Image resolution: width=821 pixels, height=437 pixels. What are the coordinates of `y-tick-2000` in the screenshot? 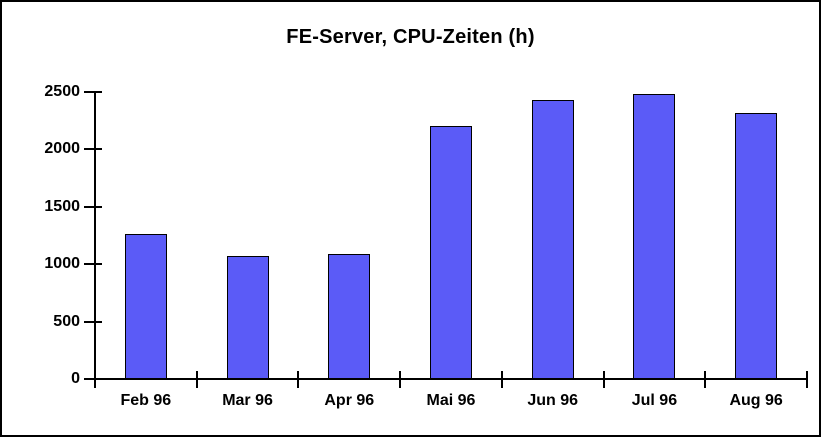 It's located at (93, 149).